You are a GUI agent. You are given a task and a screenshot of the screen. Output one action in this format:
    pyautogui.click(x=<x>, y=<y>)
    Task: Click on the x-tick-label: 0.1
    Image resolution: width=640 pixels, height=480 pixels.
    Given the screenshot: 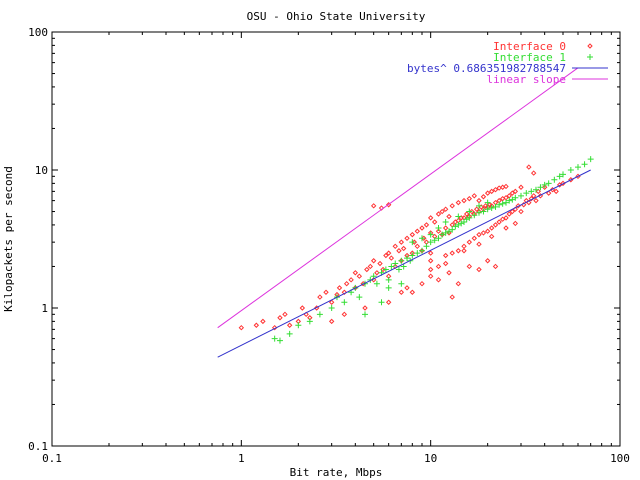 What is the action you would take?
    pyautogui.click(x=52, y=458)
    